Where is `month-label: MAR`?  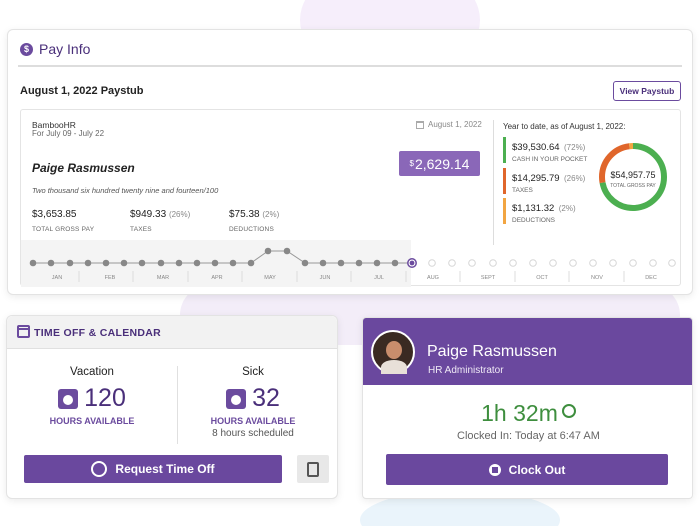
month-label: MAR is located at coordinates (163, 278).